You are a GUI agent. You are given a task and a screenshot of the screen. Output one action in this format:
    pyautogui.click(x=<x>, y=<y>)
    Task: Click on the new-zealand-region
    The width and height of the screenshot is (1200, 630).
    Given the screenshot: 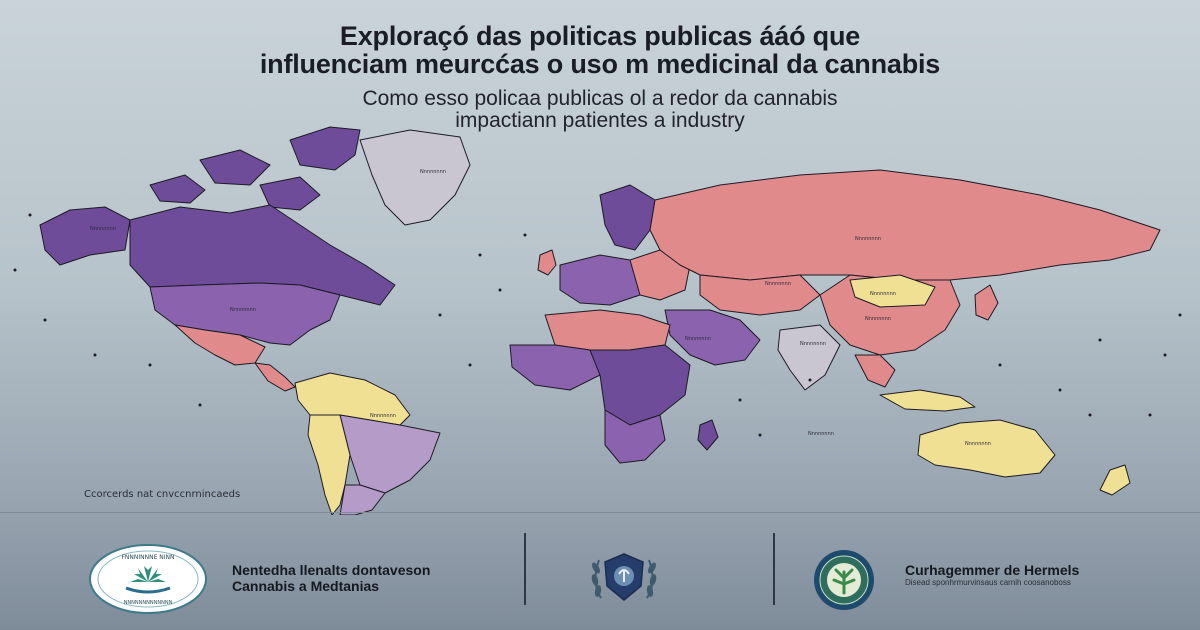 What is the action you would take?
    pyautogui.click(x=1115, y=480)
    